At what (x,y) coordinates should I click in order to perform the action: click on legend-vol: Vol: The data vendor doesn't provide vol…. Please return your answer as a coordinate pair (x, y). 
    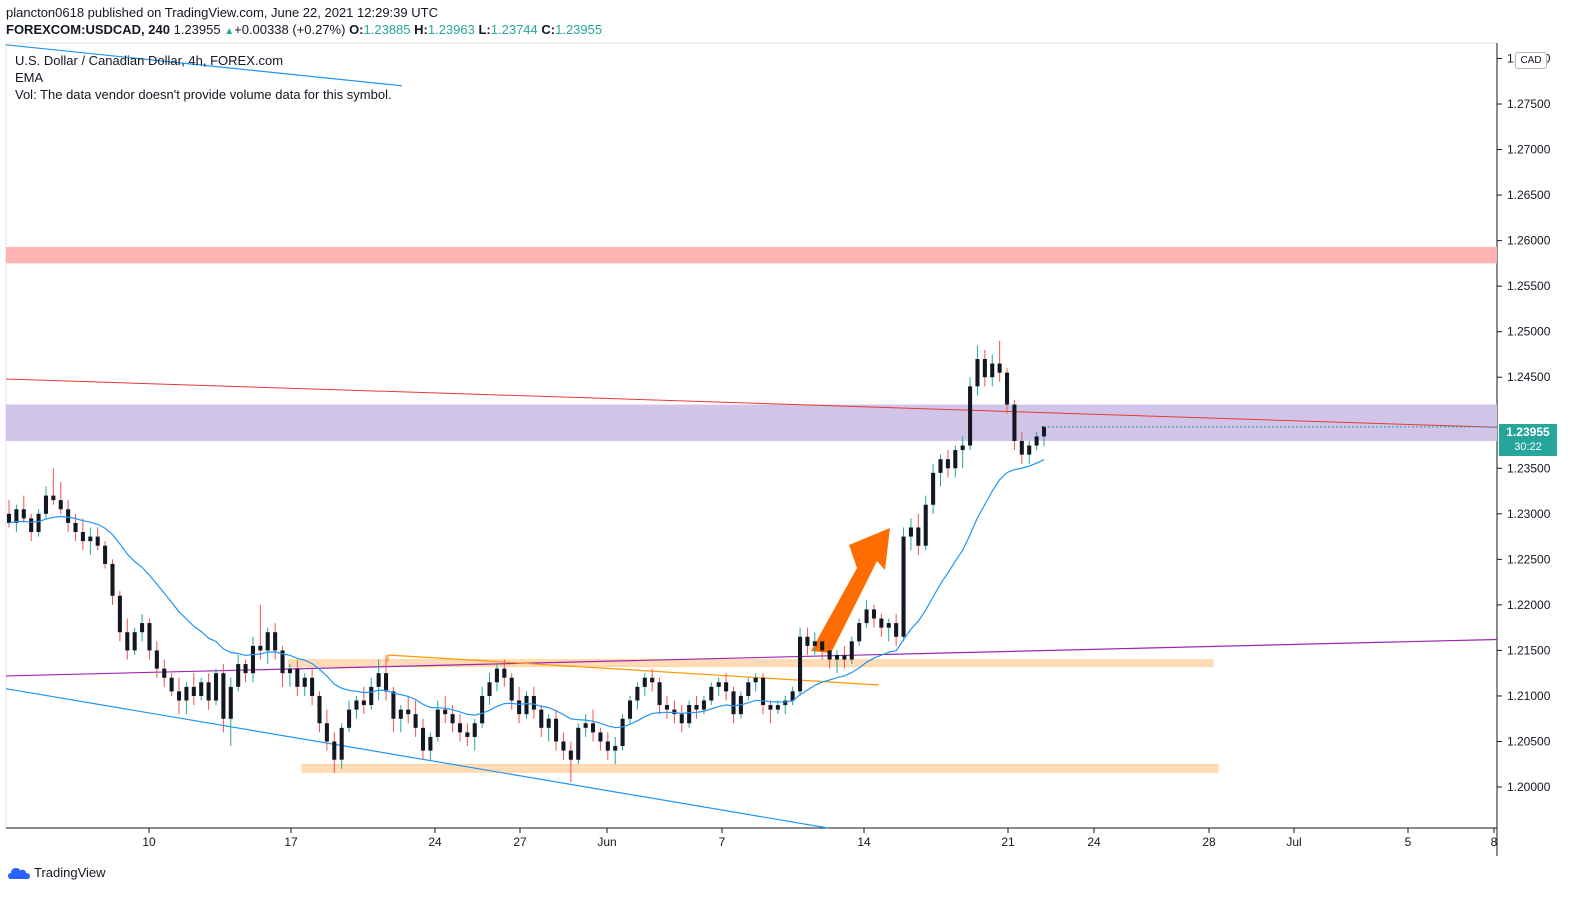
    Looking at the image, I should click on (203, 94).